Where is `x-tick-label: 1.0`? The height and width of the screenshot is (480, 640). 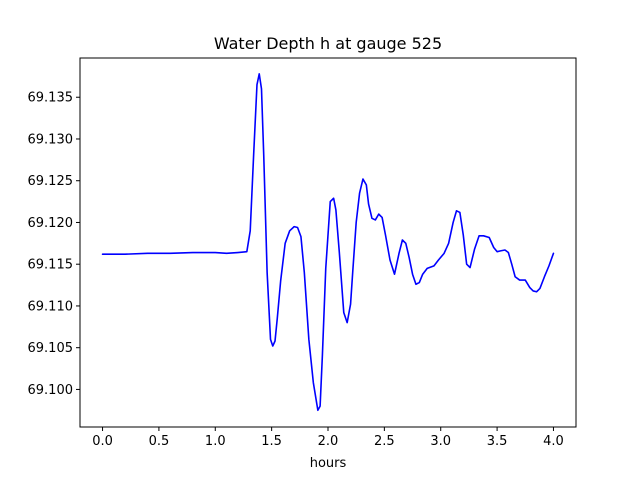
x-tick-label: 1.0 is located at coordinates (215, 441).